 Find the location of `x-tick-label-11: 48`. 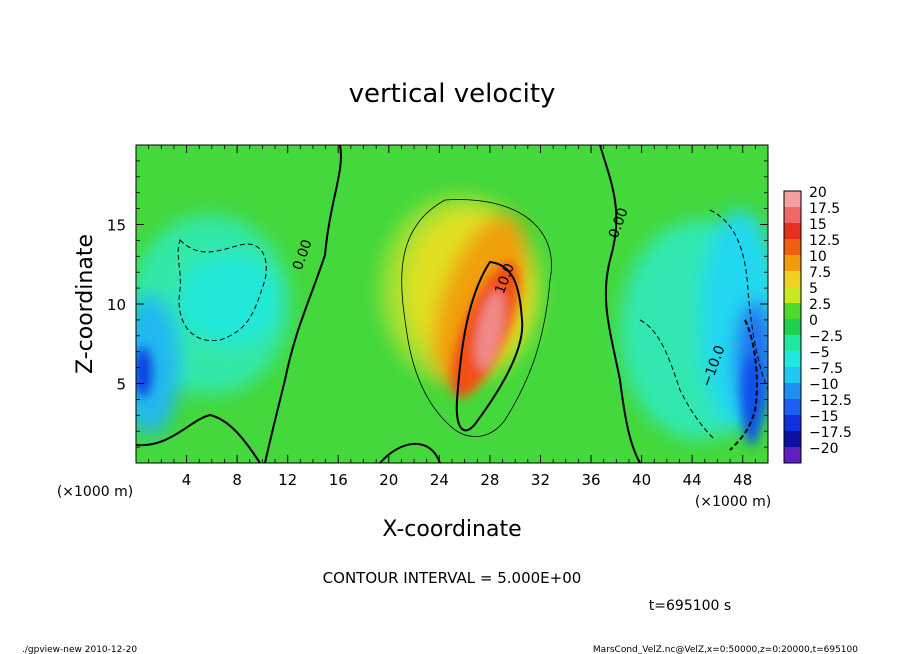

x-tick-label-11: 48 is located at coordinates (742, 480).